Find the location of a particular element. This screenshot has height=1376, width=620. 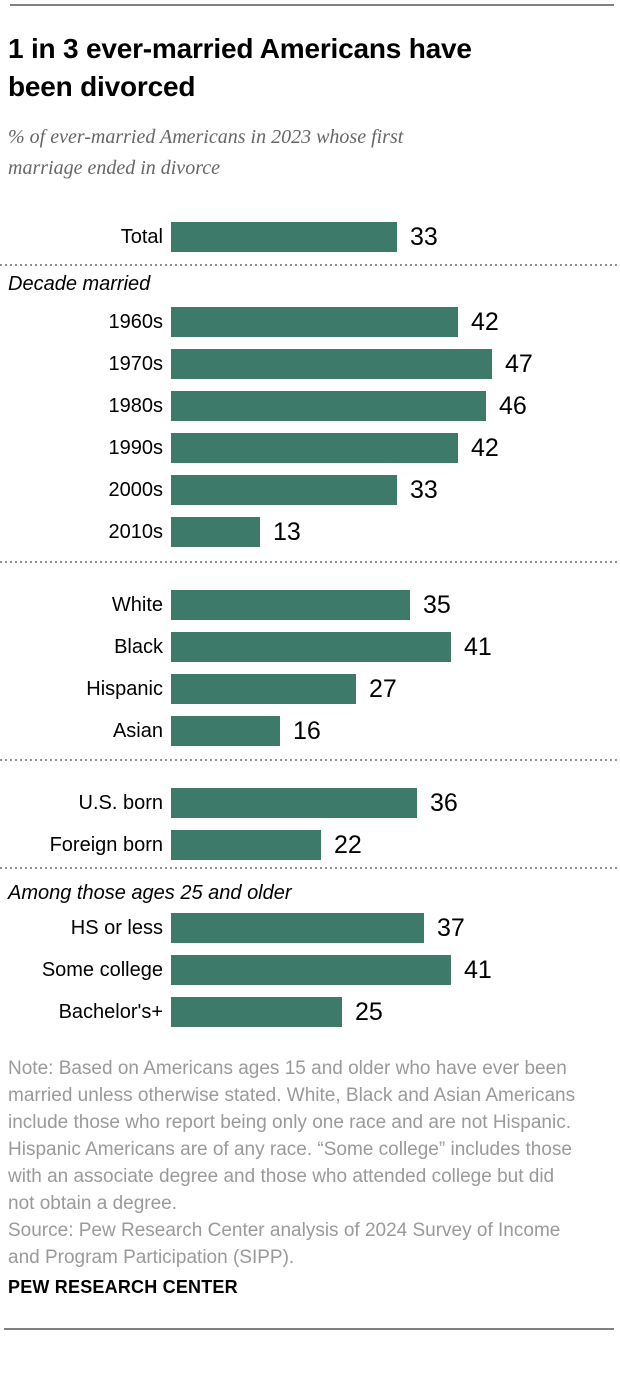

bar-label: Some college is located at coordinates (102, 969).